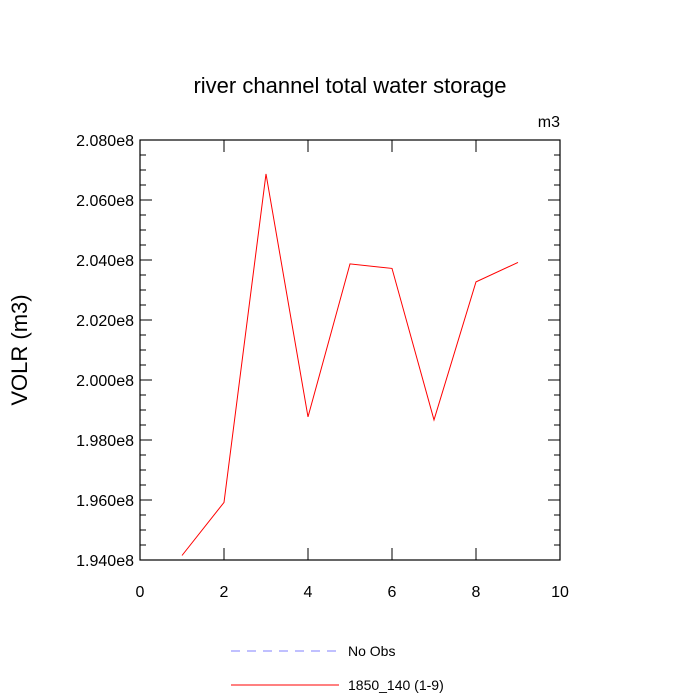 The image size is (700, 700). I want to click on x-tick-label: 2, so click(224, 592).